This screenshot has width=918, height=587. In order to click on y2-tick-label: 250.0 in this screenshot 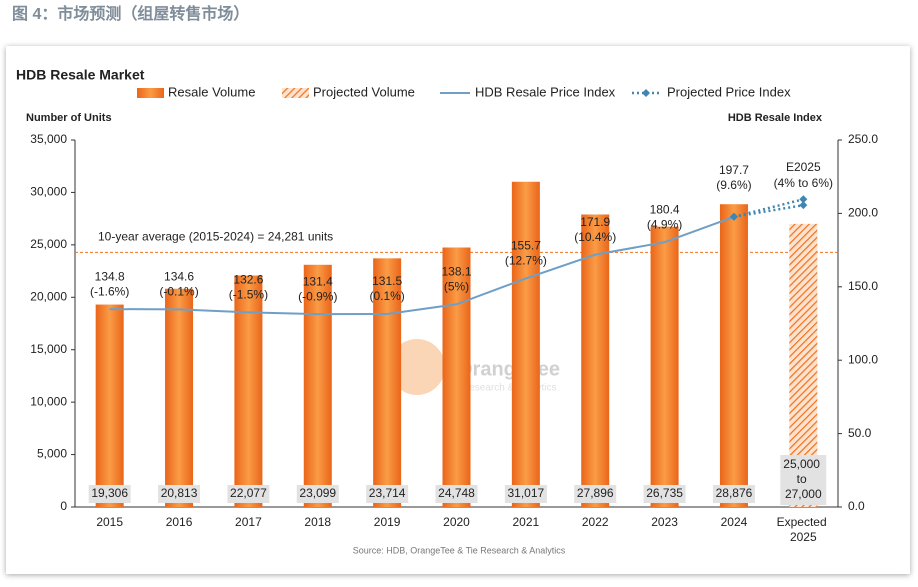, I will do `click(863, 139)`.